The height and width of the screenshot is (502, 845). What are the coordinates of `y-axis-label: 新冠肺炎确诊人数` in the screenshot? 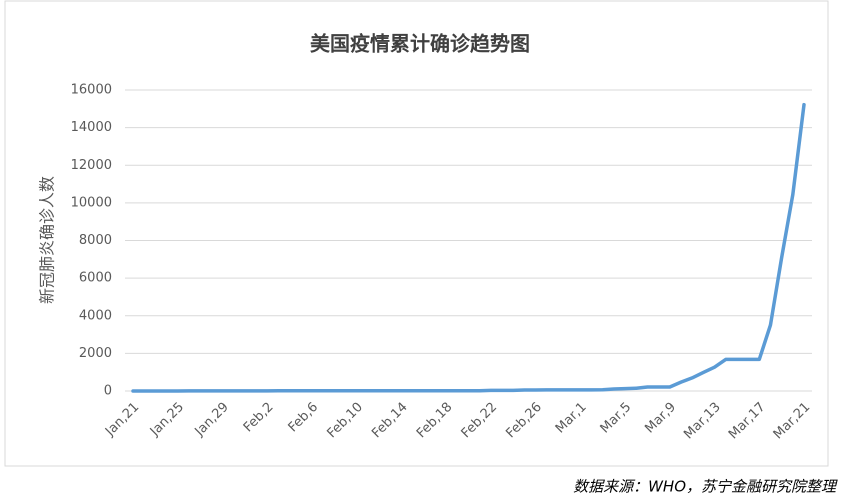 It's located at (47, 240).